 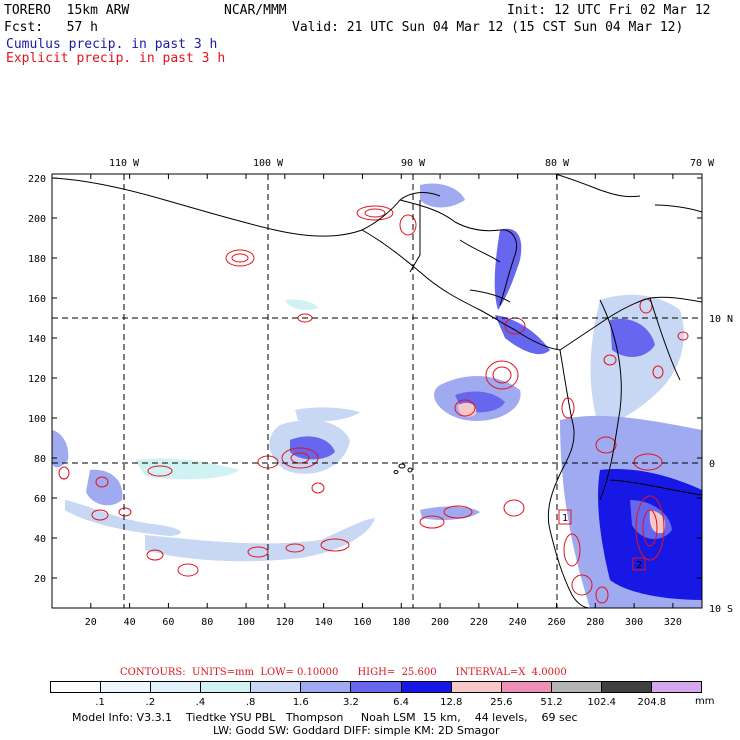 What do you see at coordinates (705, 701) in the screenshot?
I see `legend-units: mm` at bounding box center [705, 701].